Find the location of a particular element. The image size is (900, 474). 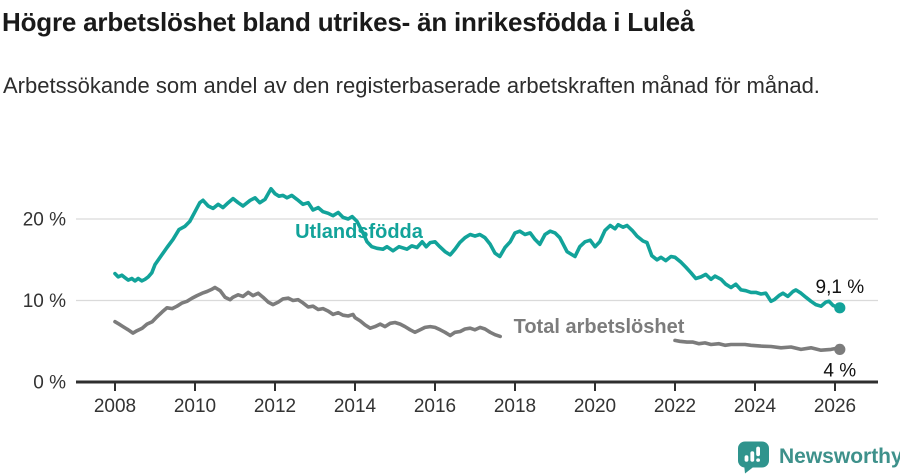

x-tick-label-2008: 2008 is located at coordinates (115, 406).